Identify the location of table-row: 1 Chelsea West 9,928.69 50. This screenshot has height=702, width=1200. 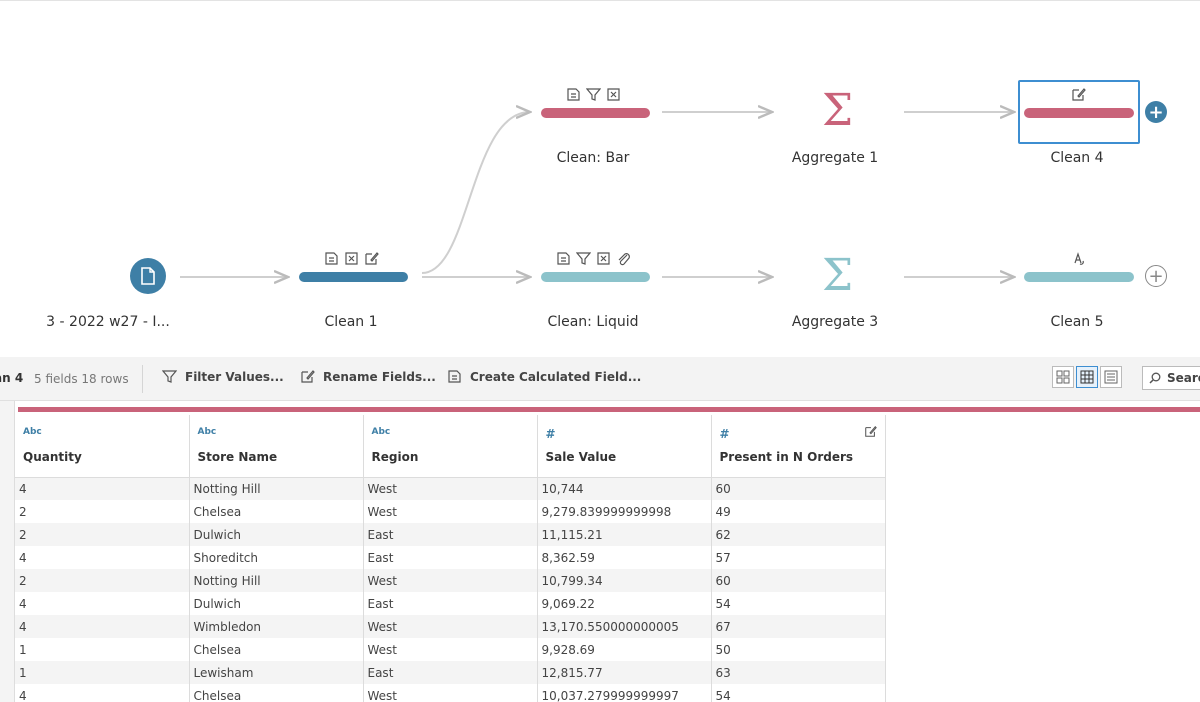
(450, 649).